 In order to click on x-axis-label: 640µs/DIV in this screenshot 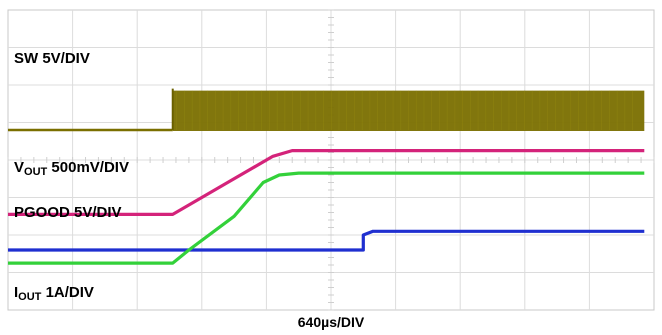, I will do `click(331, 322)`.